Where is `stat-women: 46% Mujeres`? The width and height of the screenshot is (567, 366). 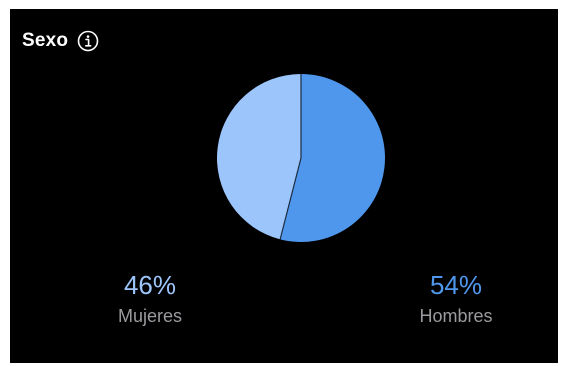
stat-women: 46% Mujeres is located at coordinates (150, 299).